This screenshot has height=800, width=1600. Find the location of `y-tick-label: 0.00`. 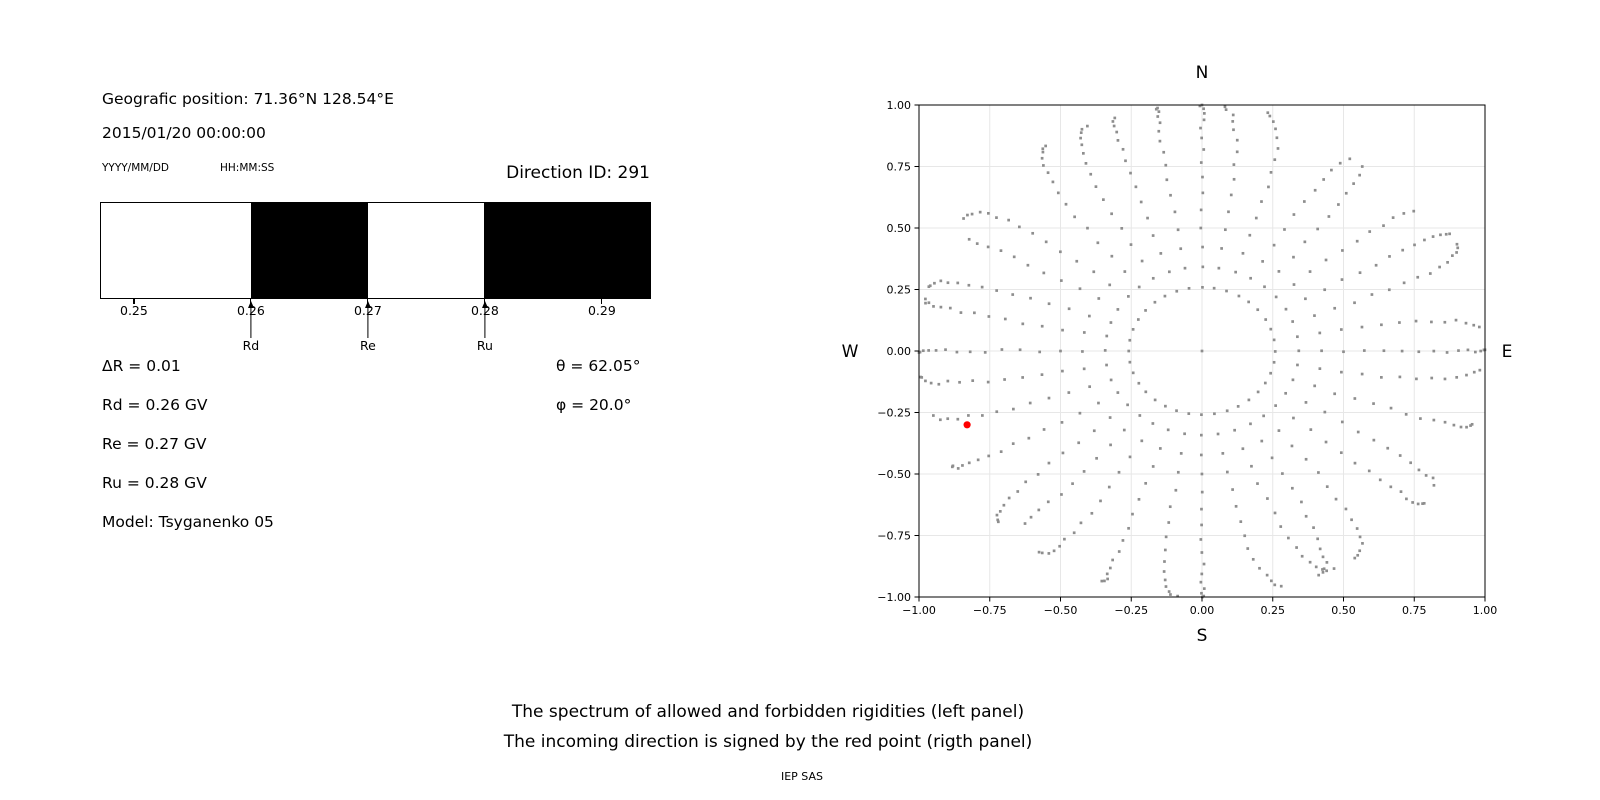

y-tick-label: 0.00 is located at coordinates (899, 351).